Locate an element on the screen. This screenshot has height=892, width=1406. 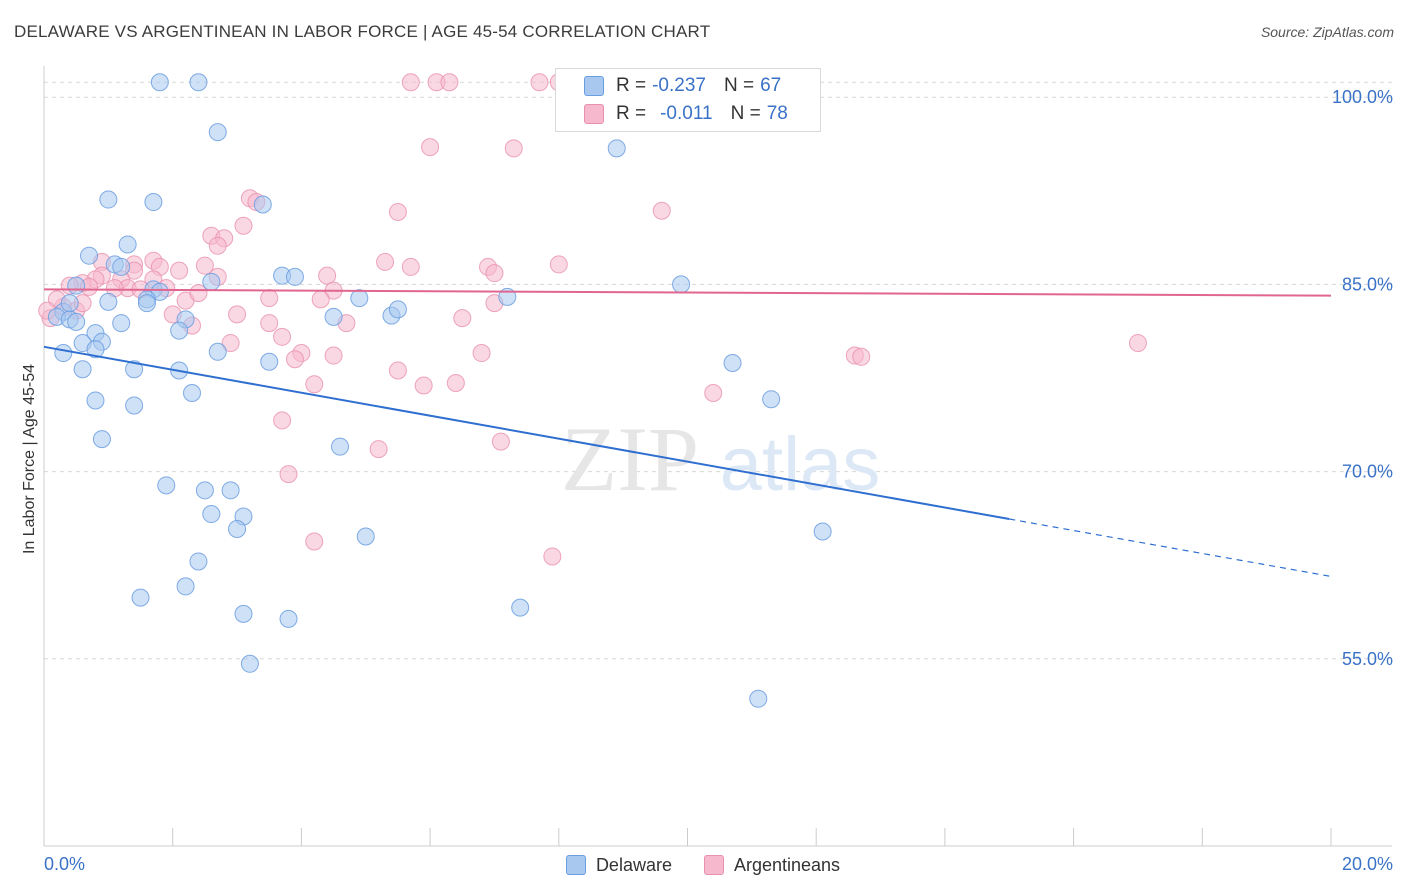
legend-row-delaware: R = -0.237 N = 67 is located at coordinates (668, 86).